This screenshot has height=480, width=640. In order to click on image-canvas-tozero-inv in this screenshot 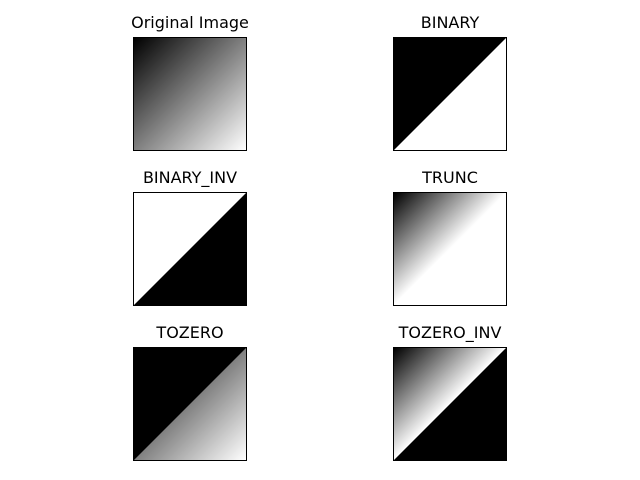, I will do `click(450, 404)`.